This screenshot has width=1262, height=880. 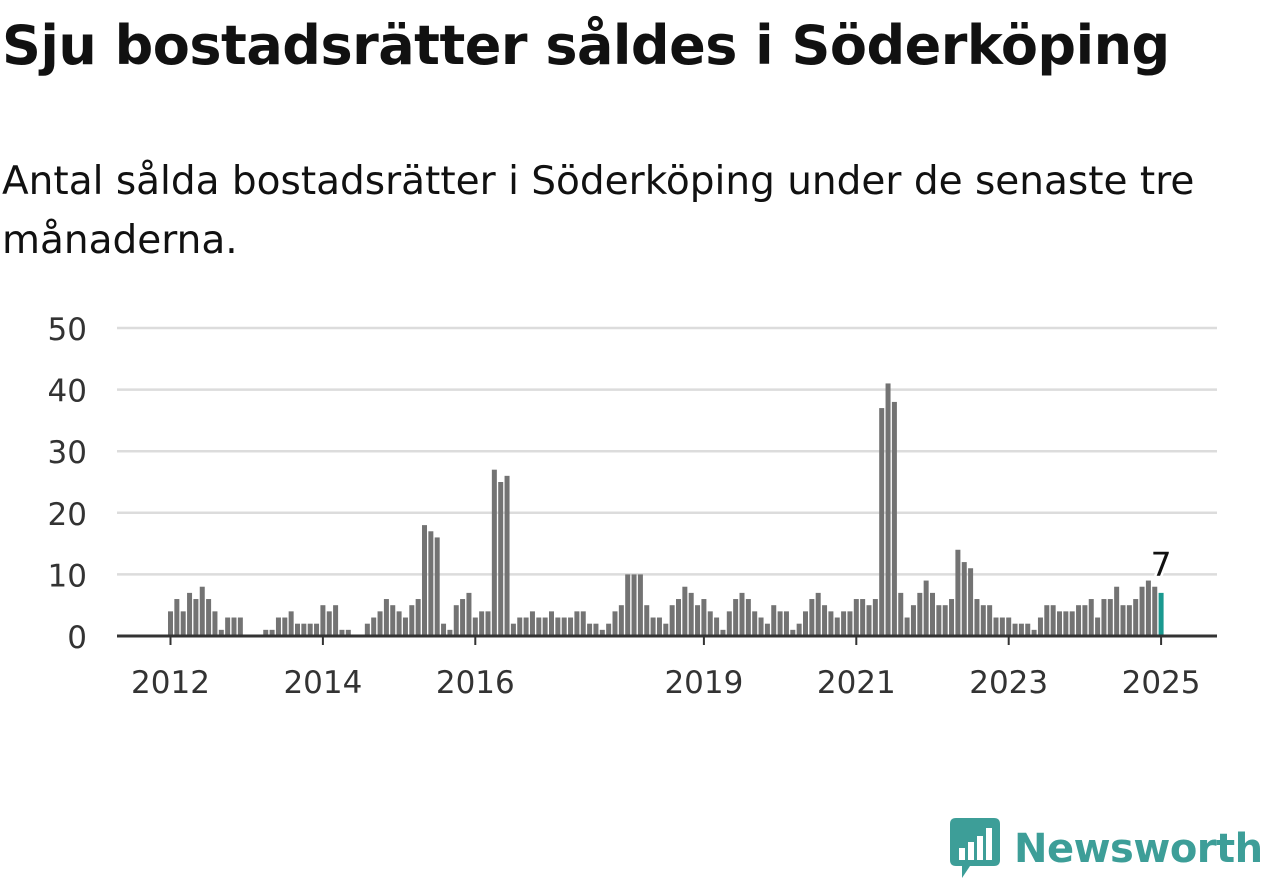 I want to click on newsworthy-brand: Newsworthy, so click(x=1106, y=849).